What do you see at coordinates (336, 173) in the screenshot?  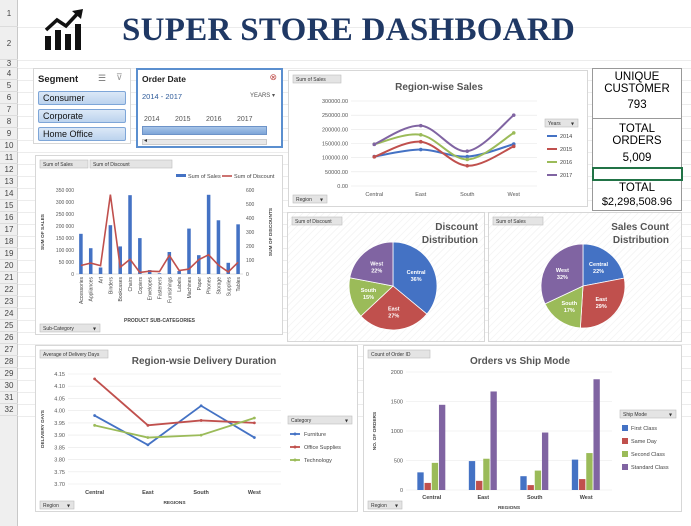 I see `y-tick-label: 50000.00` at bounding box center [336, 173].